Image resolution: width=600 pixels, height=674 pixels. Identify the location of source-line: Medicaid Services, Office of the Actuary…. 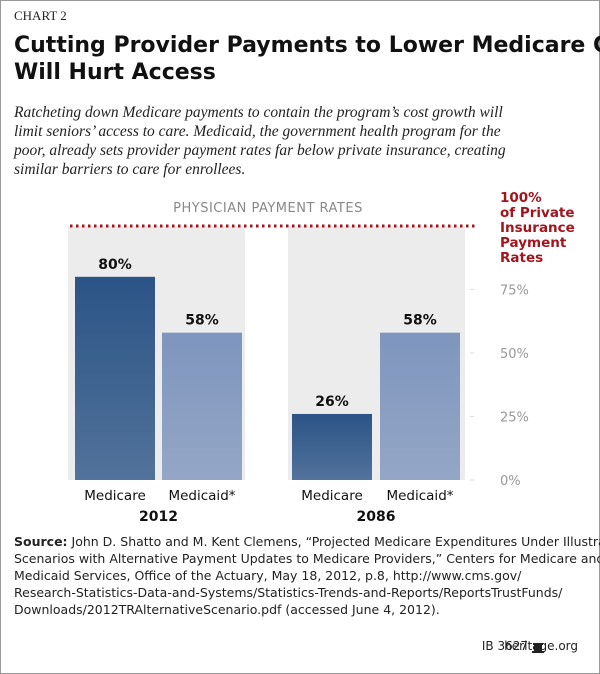
(268, 575).